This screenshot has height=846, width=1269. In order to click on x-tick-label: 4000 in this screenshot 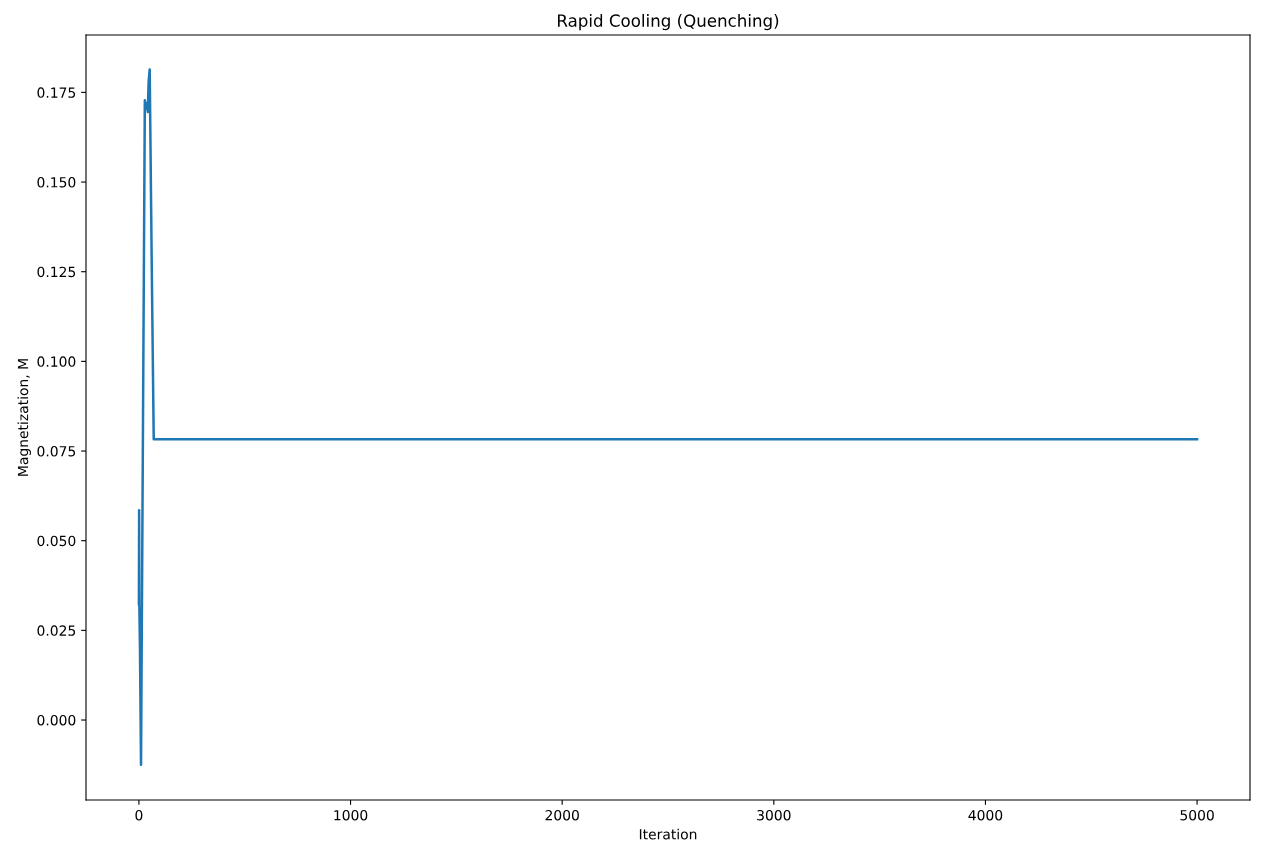, I will do `click(985, 815)`.